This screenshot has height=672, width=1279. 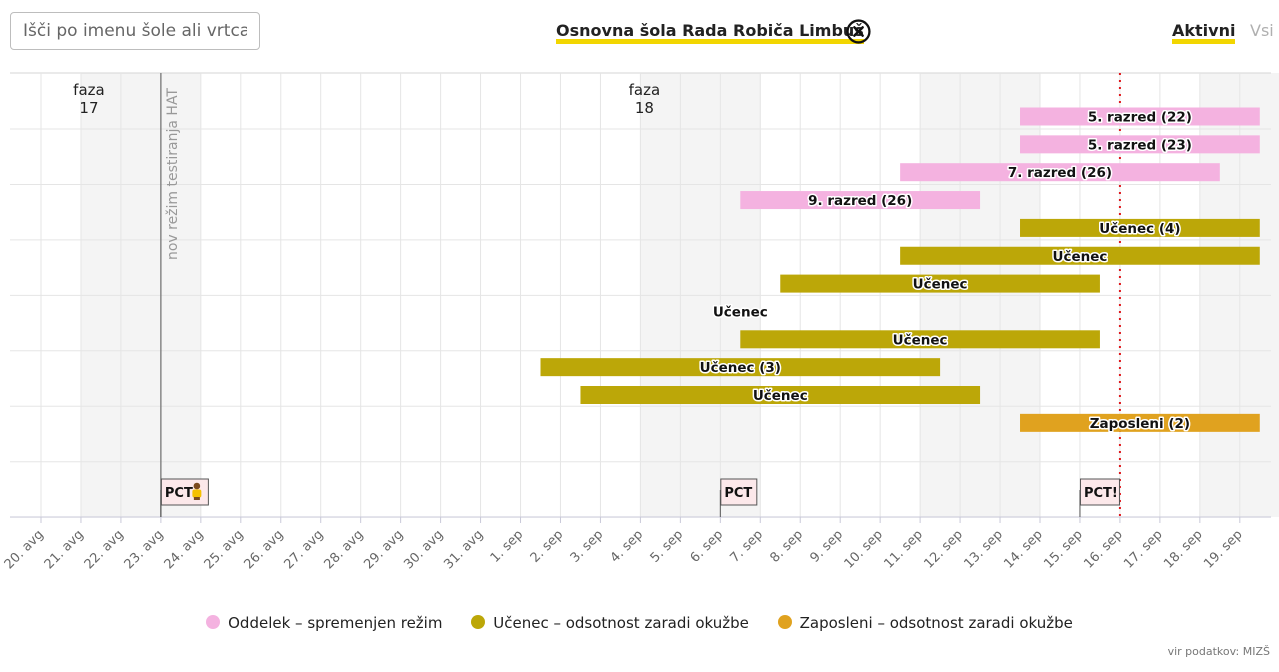 What do you see at coordinates (463, 549) in the screenshot?
I see `x-tick-label: 31. avg` at bounding box center [463, 549].